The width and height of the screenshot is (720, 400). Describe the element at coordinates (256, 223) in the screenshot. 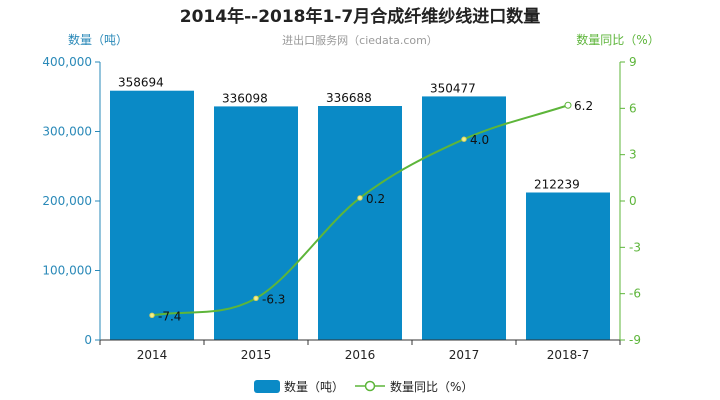

I see `bar-2015` at that location.